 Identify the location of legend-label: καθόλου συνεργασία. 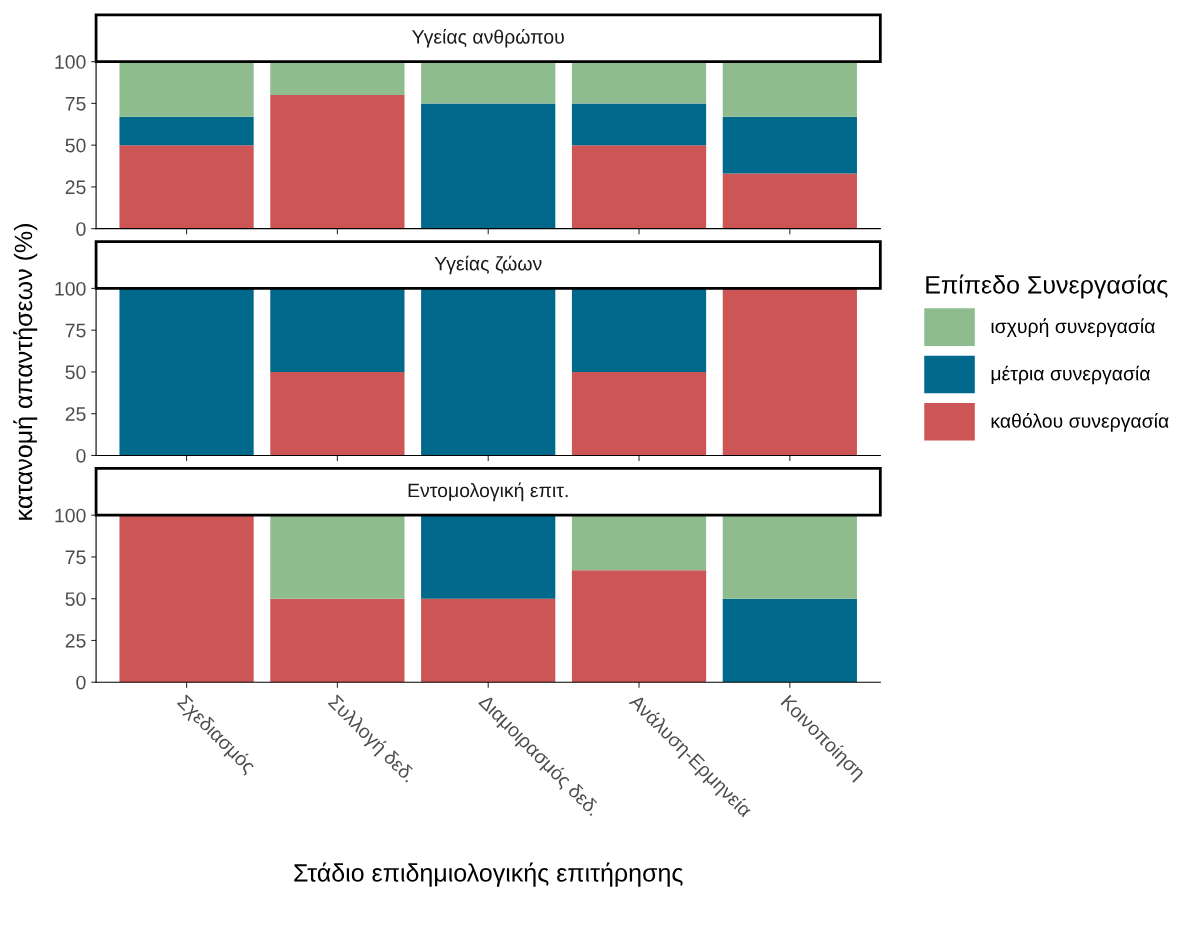
(1080, 422).